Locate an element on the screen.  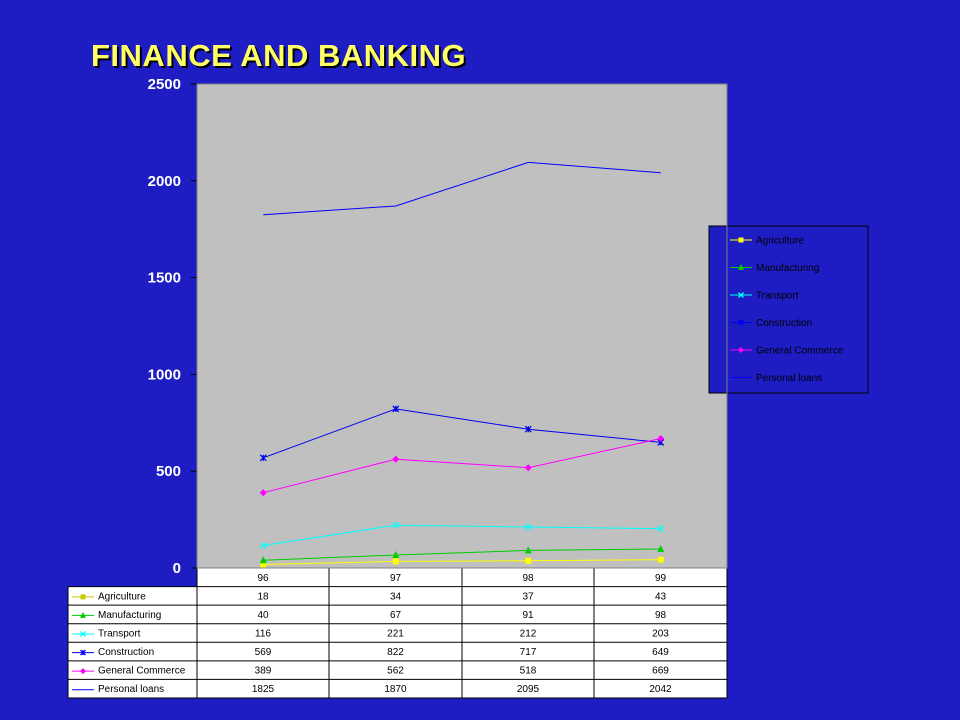
legend-item-personal-loans: Personal loans is located at coordinates (776, 378).